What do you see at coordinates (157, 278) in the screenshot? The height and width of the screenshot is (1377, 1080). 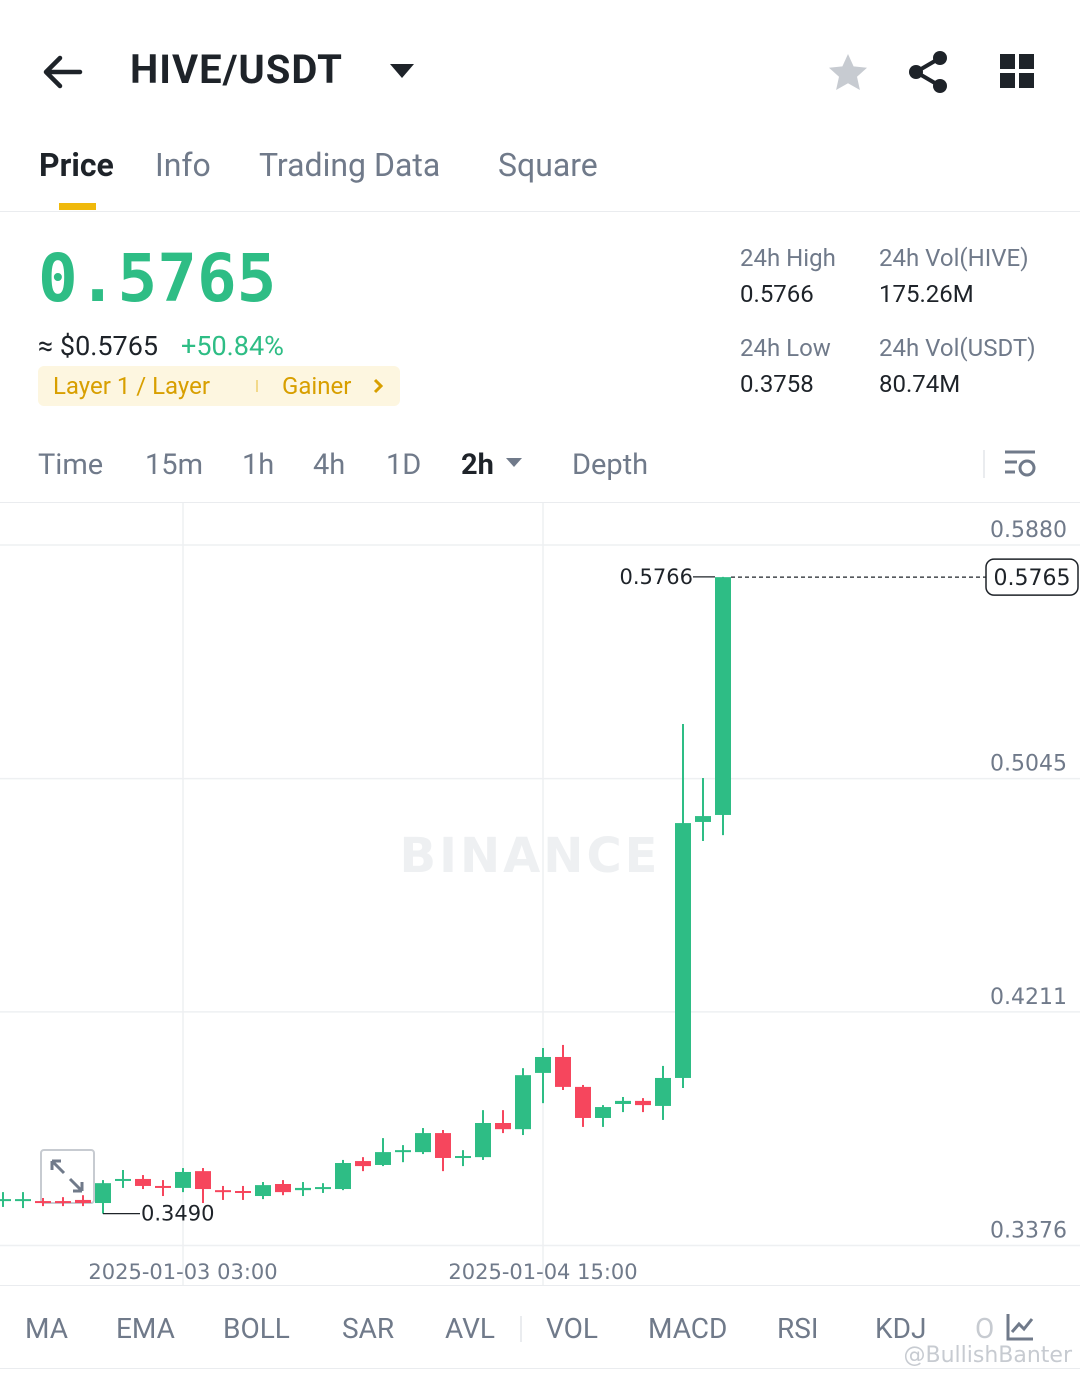 I see `last-price: 0.5765` at bounding box center [157, 278].